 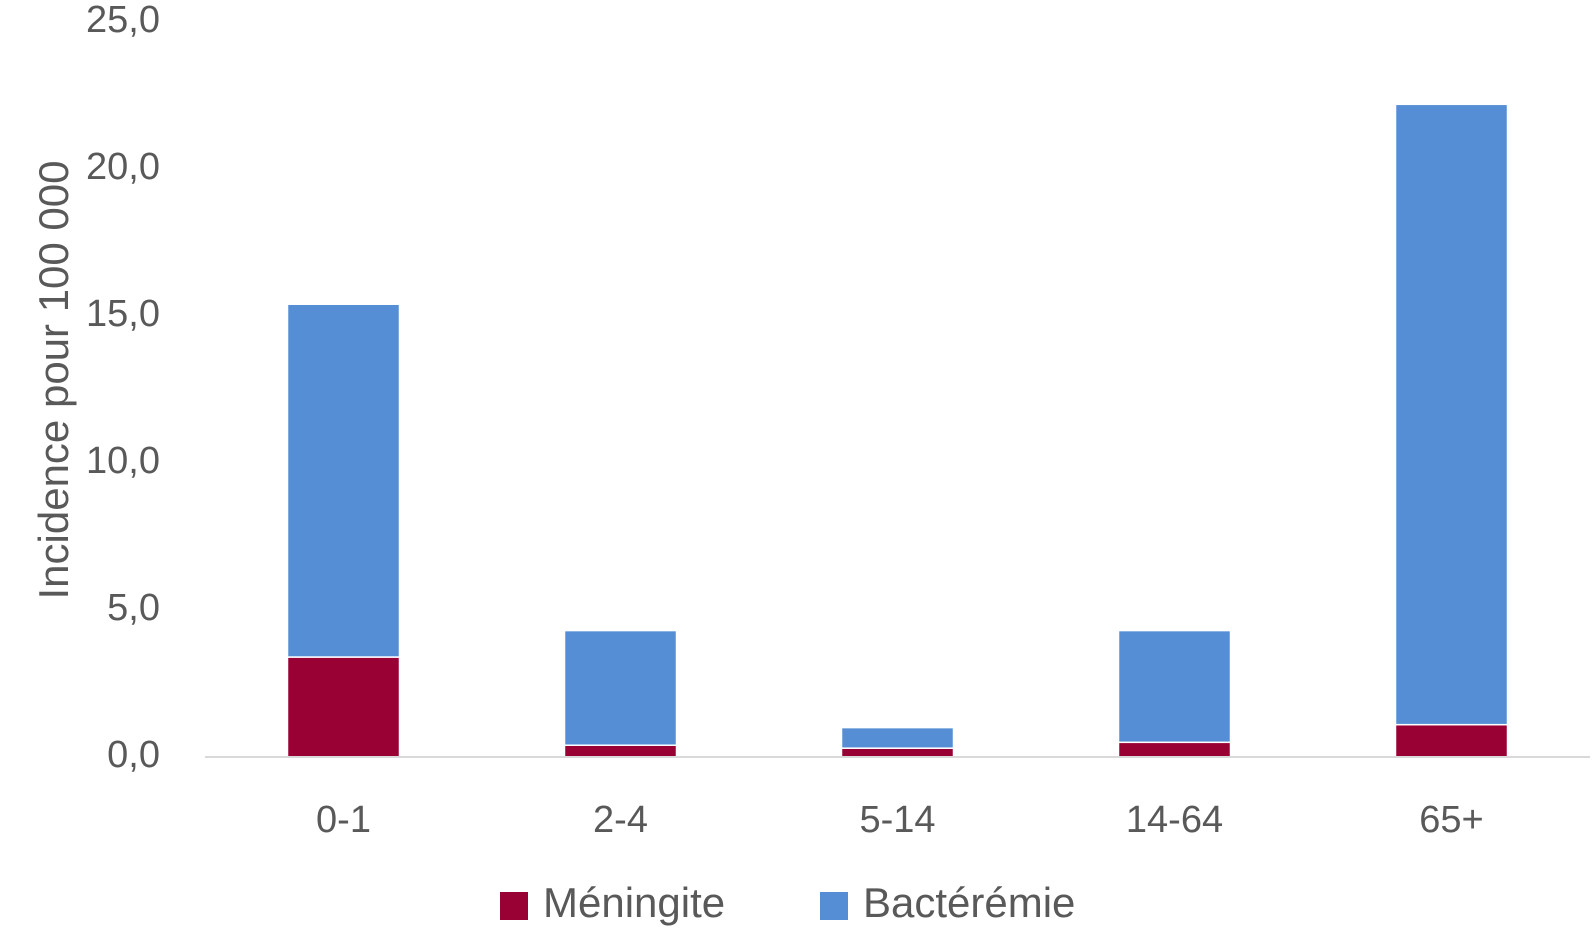 I want to click on x-tick-label: 2-4, so click(x=620, y=820).